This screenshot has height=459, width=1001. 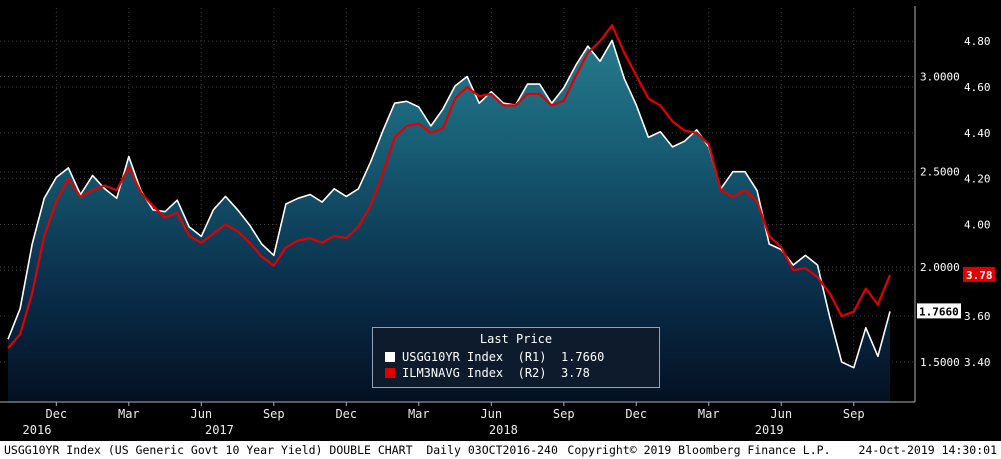 I want to click on svg-text: 4.00, so click(x=977, y=224).